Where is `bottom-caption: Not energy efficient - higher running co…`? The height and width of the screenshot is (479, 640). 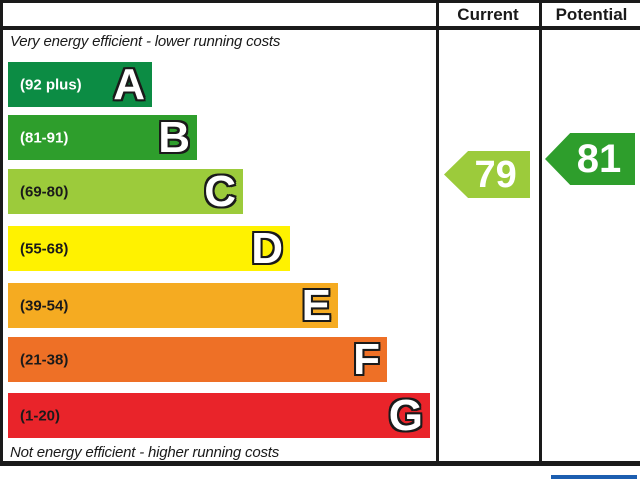 bottom-caption: Not energy efficient - higher running co… is located at coordinates (145, 452).